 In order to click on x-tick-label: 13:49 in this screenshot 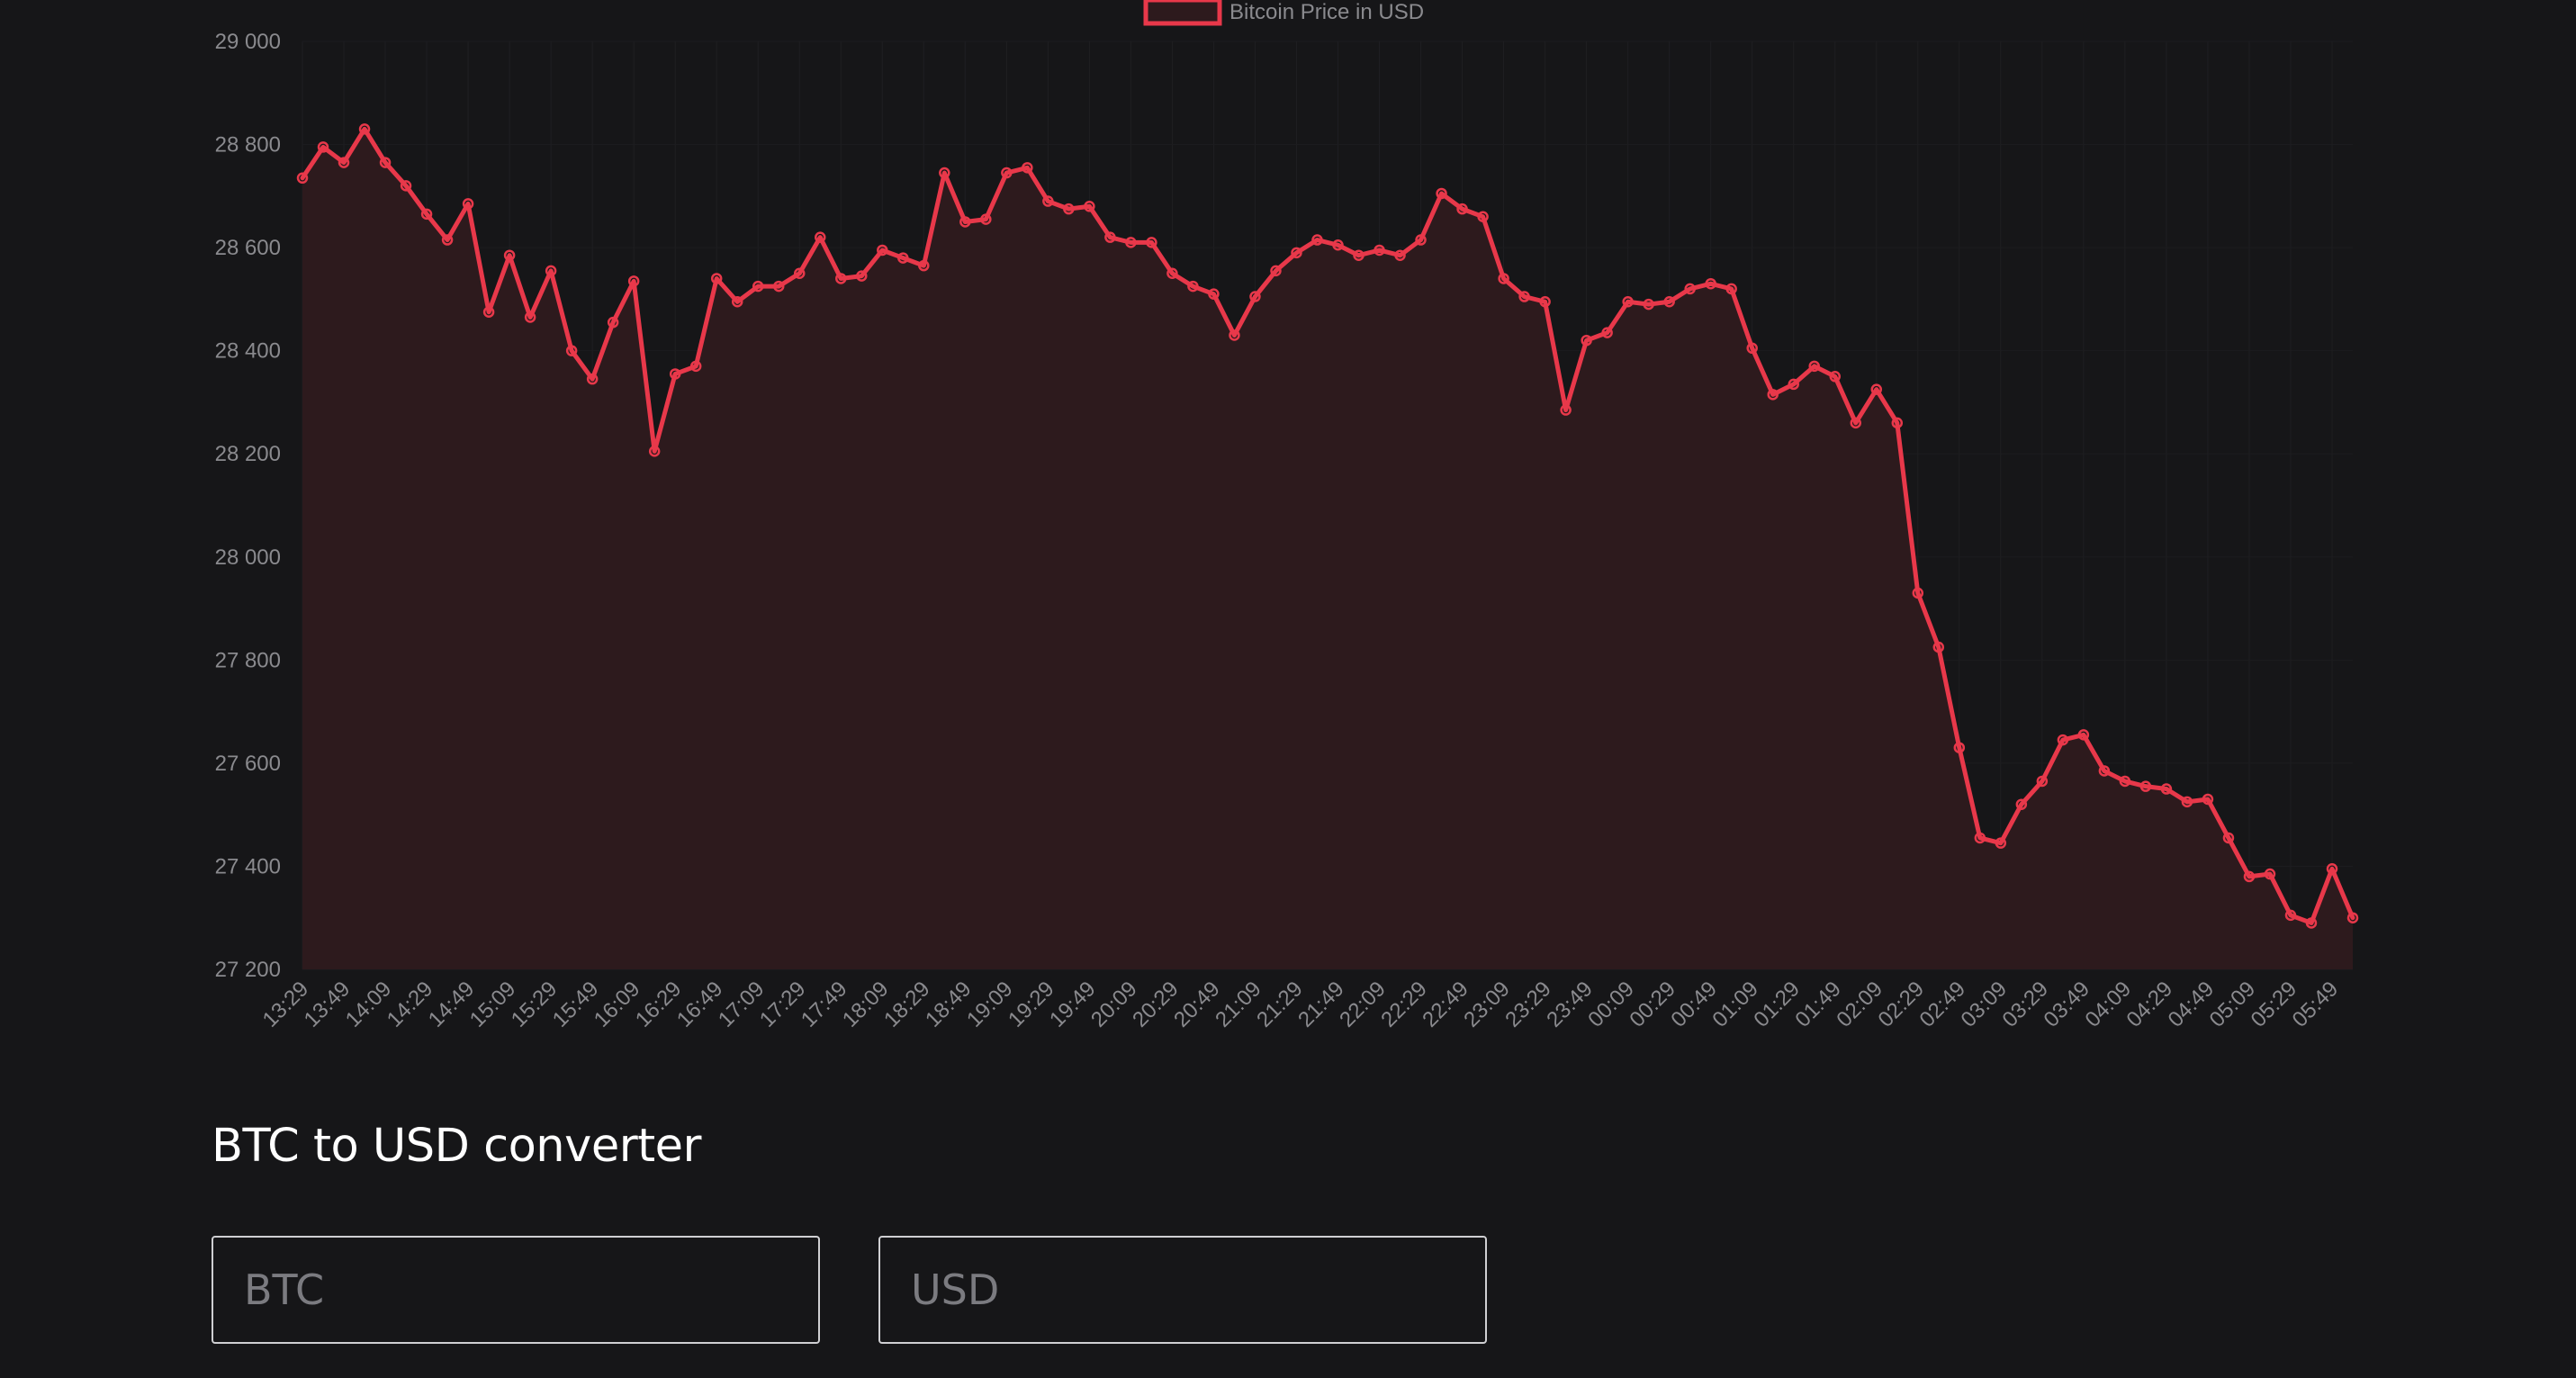, I will do `click(328, 1004)`.